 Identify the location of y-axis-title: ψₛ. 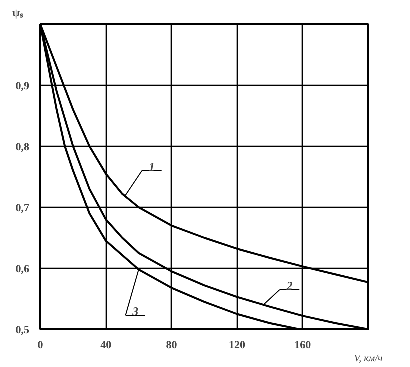
(18, 14).